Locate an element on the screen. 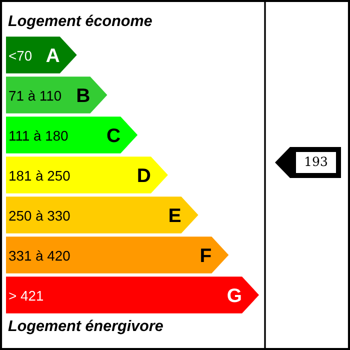 The image size is (350, 350). annotation: A is located at coordinates (53, 55).